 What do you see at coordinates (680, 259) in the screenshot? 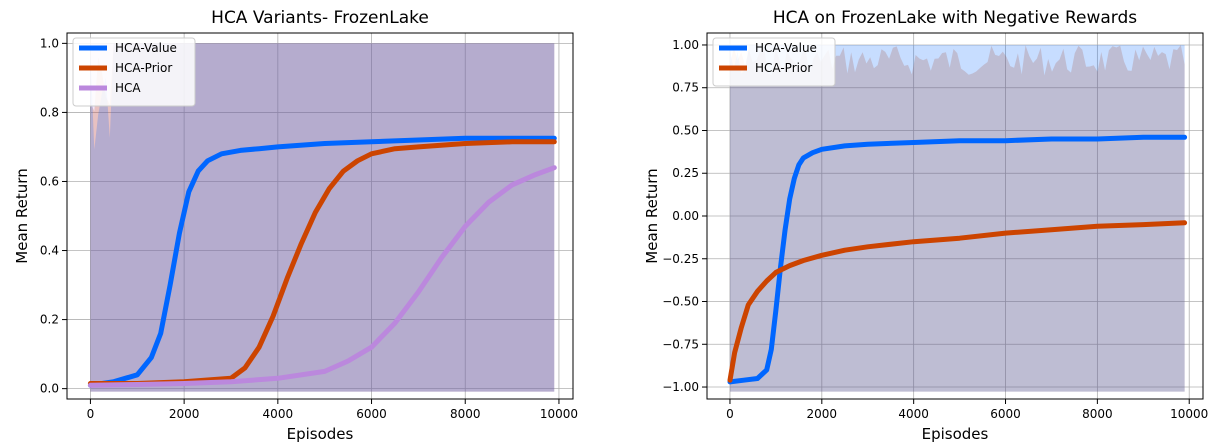
I see `y-tick-label: −0.25` at bounding box center [680, 259].